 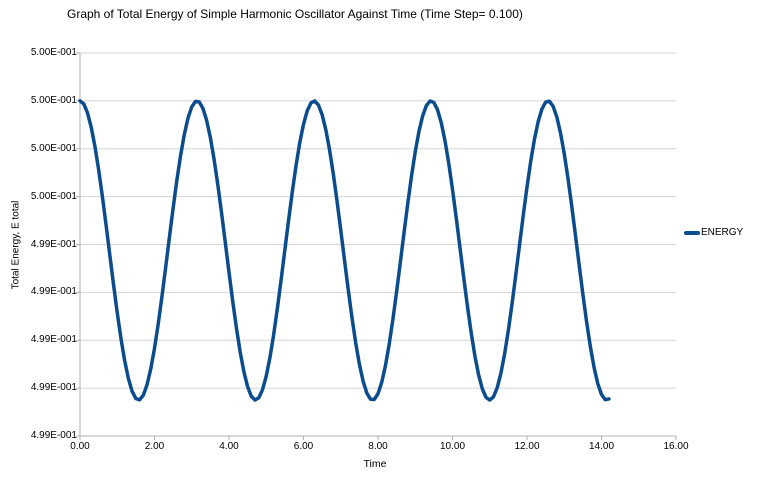 I want to click on legend: ENERGY, so click(x=713, y=232).